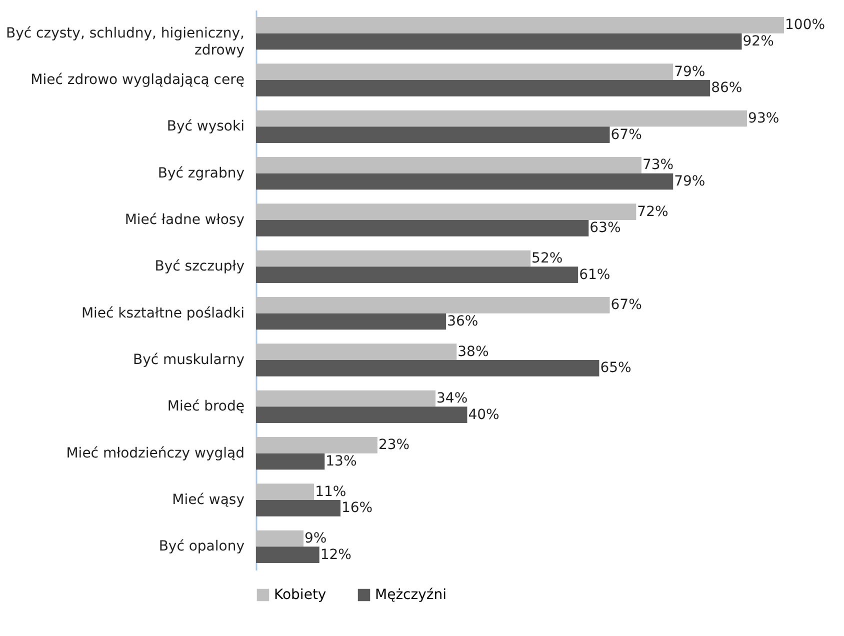 The image size is (844, 636). Describe the element at coordinates (357, 508) in the screenshot. I see `data-label: 16%` at that location.